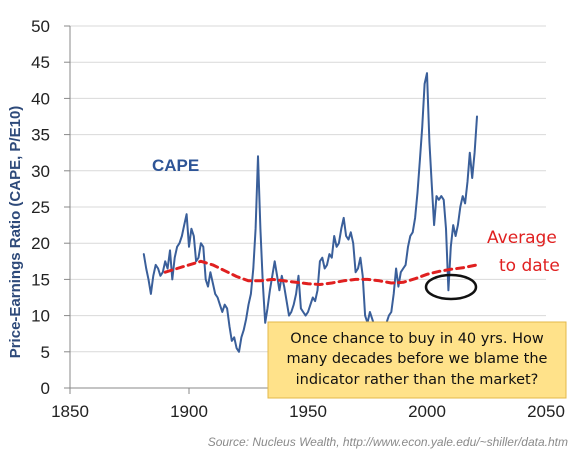 The height and width of the screenshot is (457, 585). What do you see at coordinates (70, 411) in the screenshot?
I see `x-tick-1850: 1850` at bounding box center [70, 411].